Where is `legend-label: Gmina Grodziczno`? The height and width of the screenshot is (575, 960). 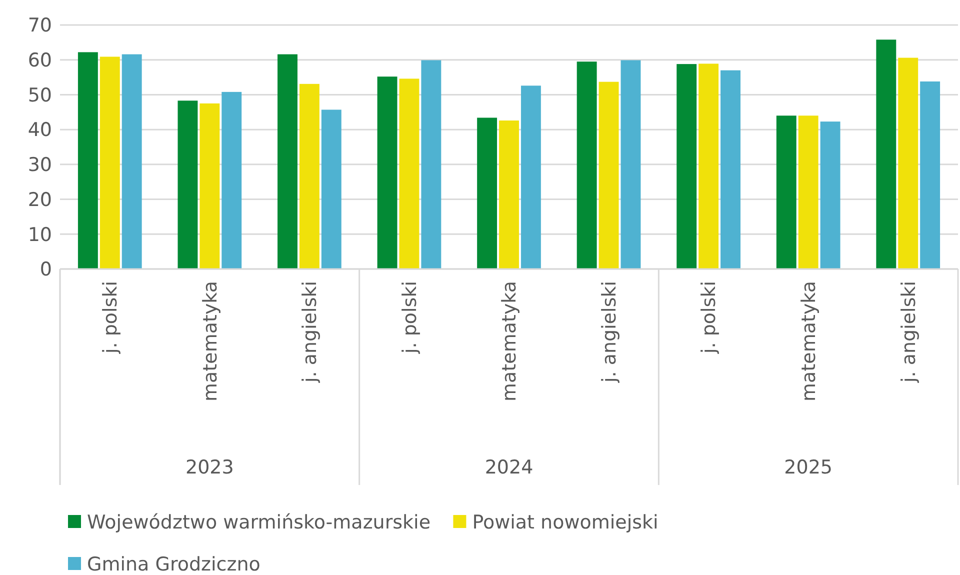
legend-label: Gmina Grodziczno is located at coordinates (173, 564).